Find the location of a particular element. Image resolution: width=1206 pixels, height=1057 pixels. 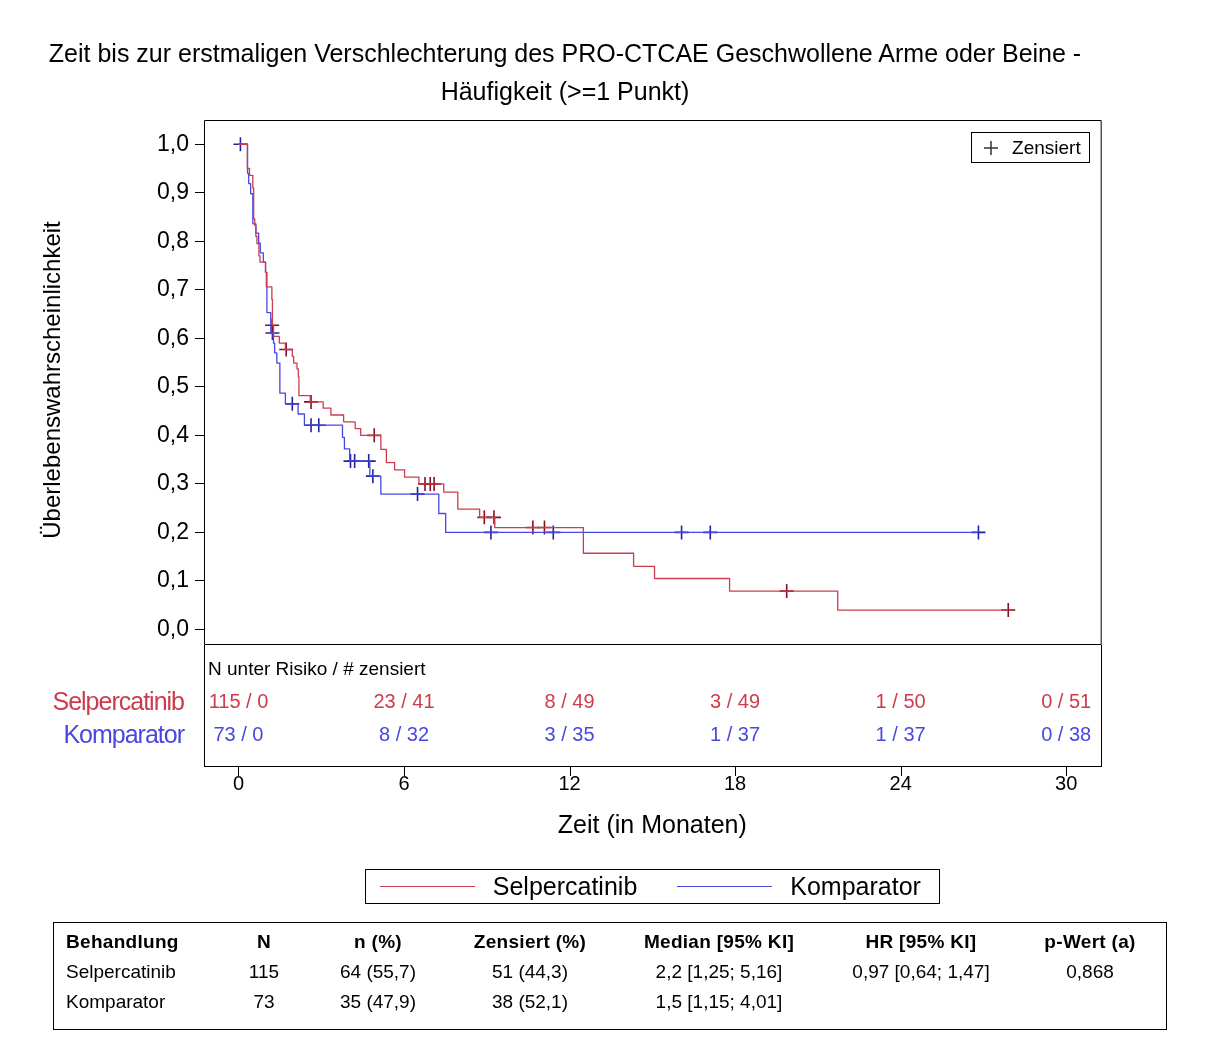

y-tick-label: 0,2 is located at coordinates (173, 530).